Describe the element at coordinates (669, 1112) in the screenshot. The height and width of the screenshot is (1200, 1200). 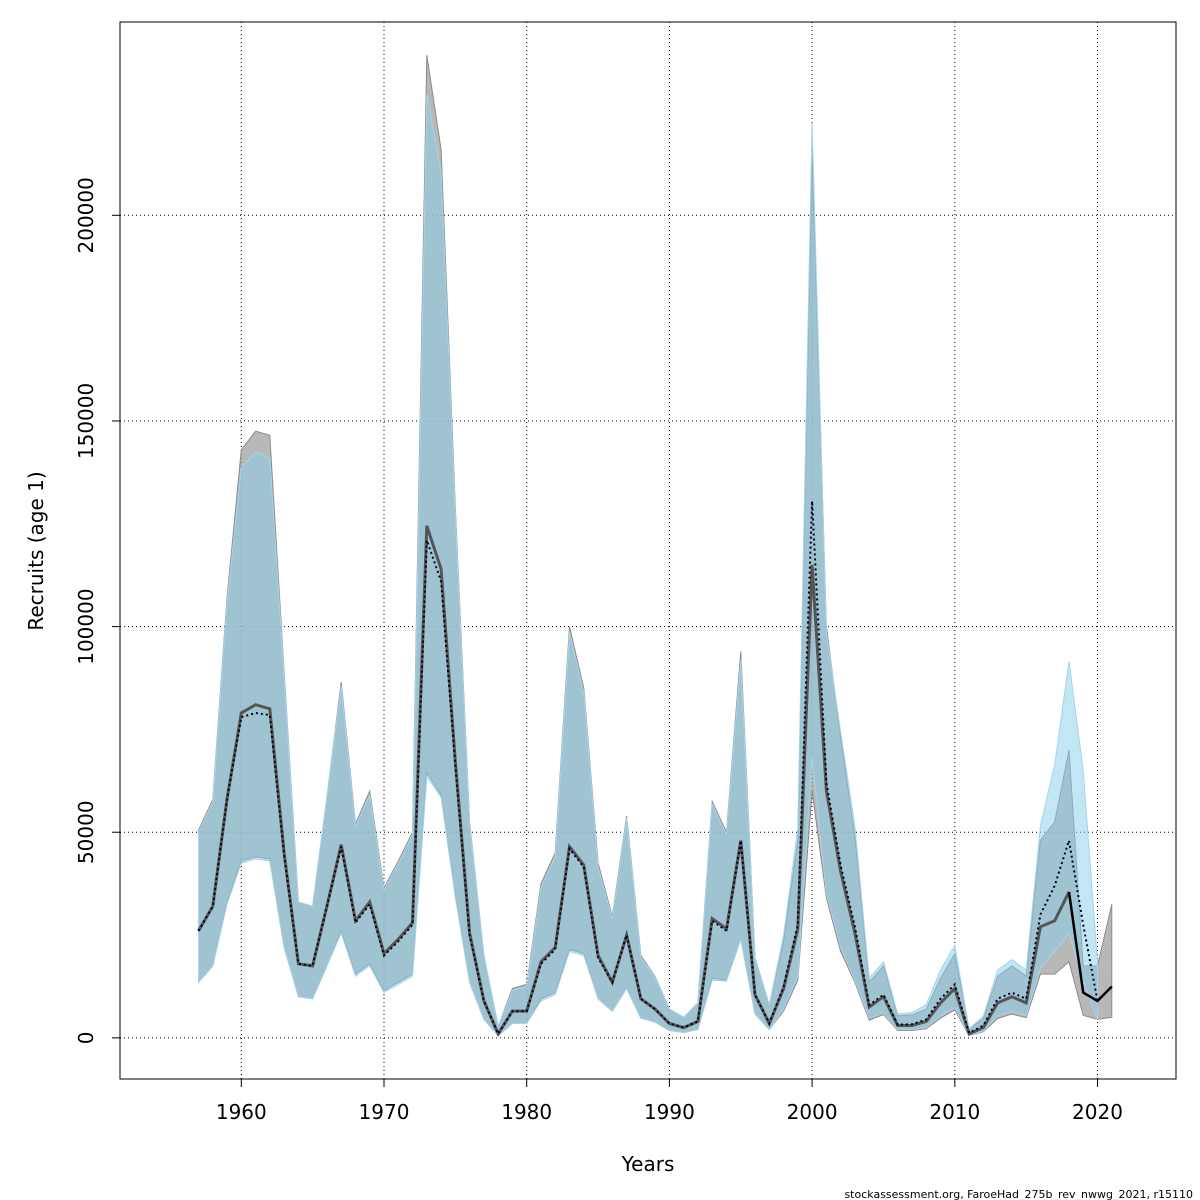
I see `x-tick-label: 1990` at that location.